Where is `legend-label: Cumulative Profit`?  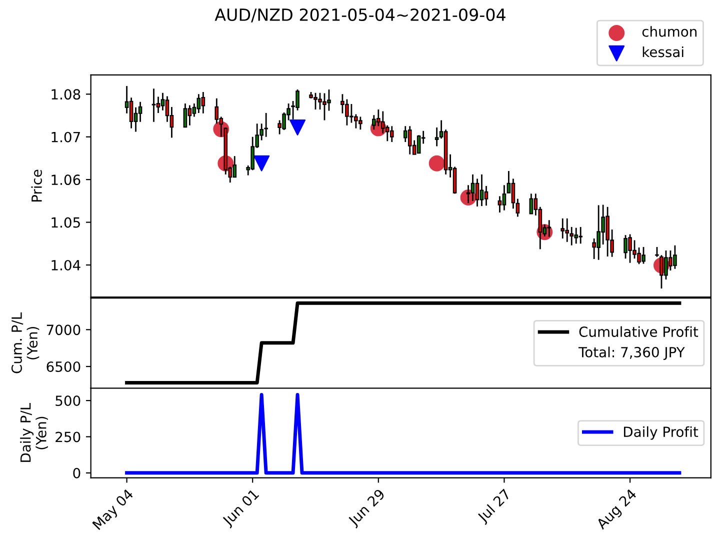
legend-label: Cumulative Profit is located at coordinates (638, 332).